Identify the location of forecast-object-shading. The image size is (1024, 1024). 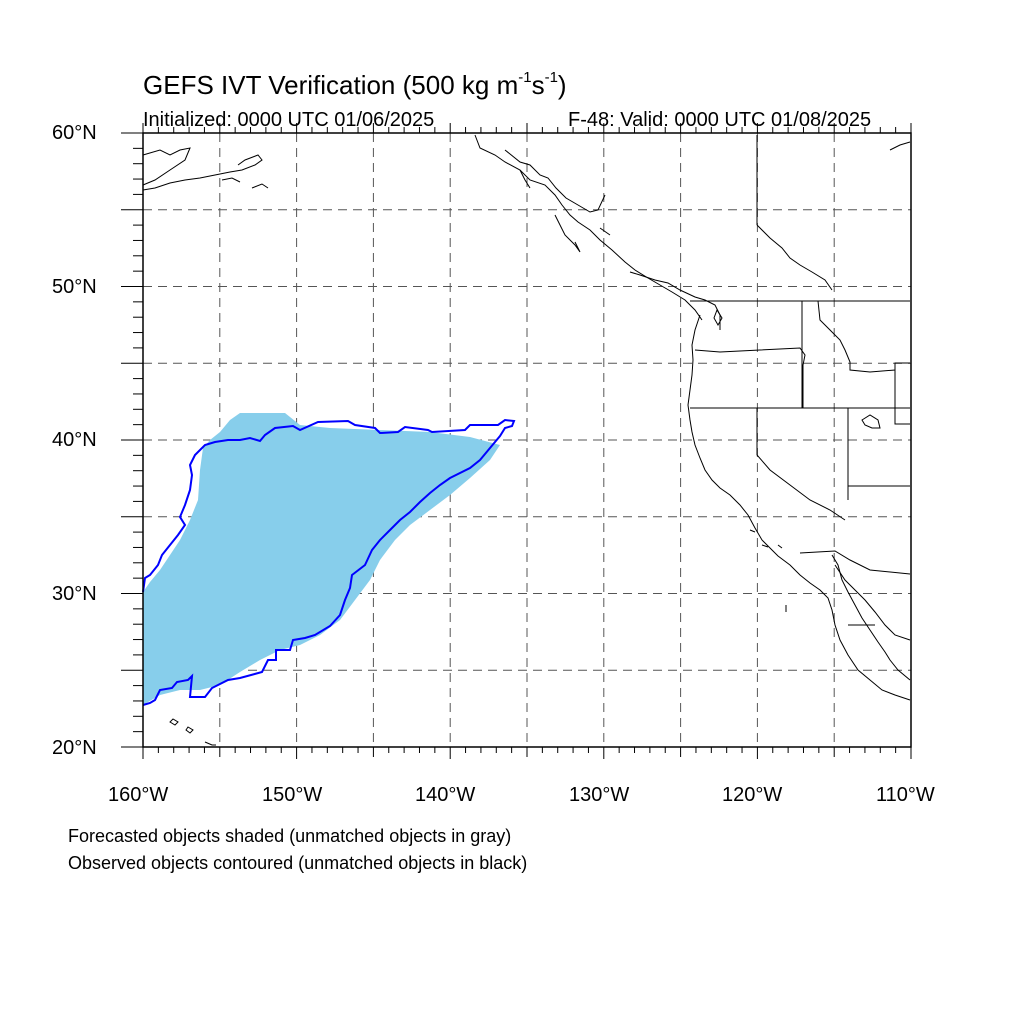
(321, 559).